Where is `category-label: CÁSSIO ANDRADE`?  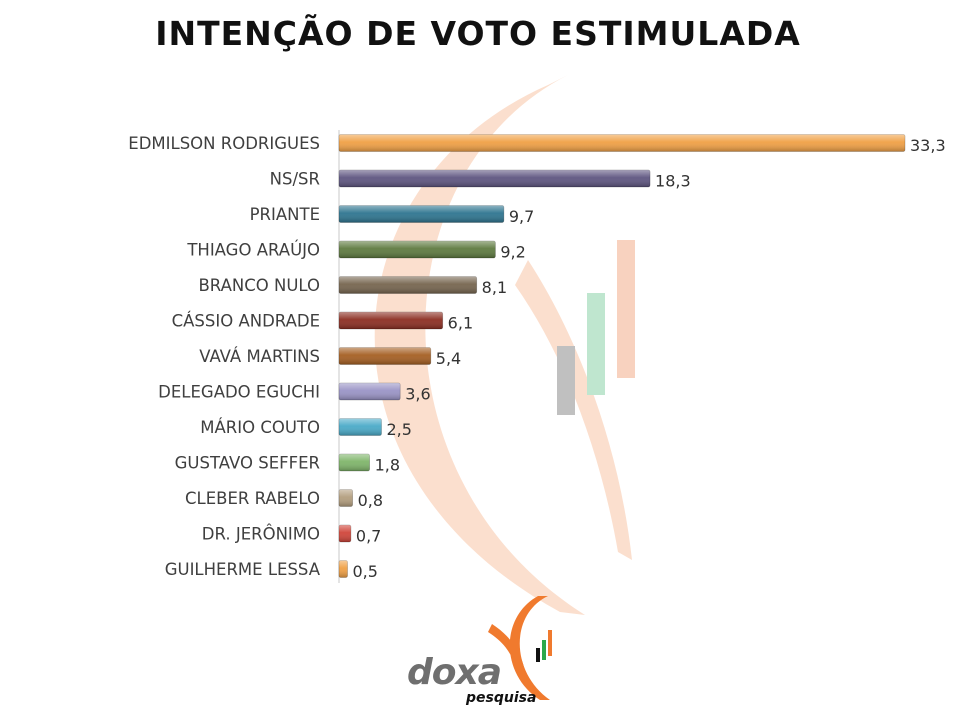
category-label: CÁSSIO ANDRADE is located at coordinates (246, 321).